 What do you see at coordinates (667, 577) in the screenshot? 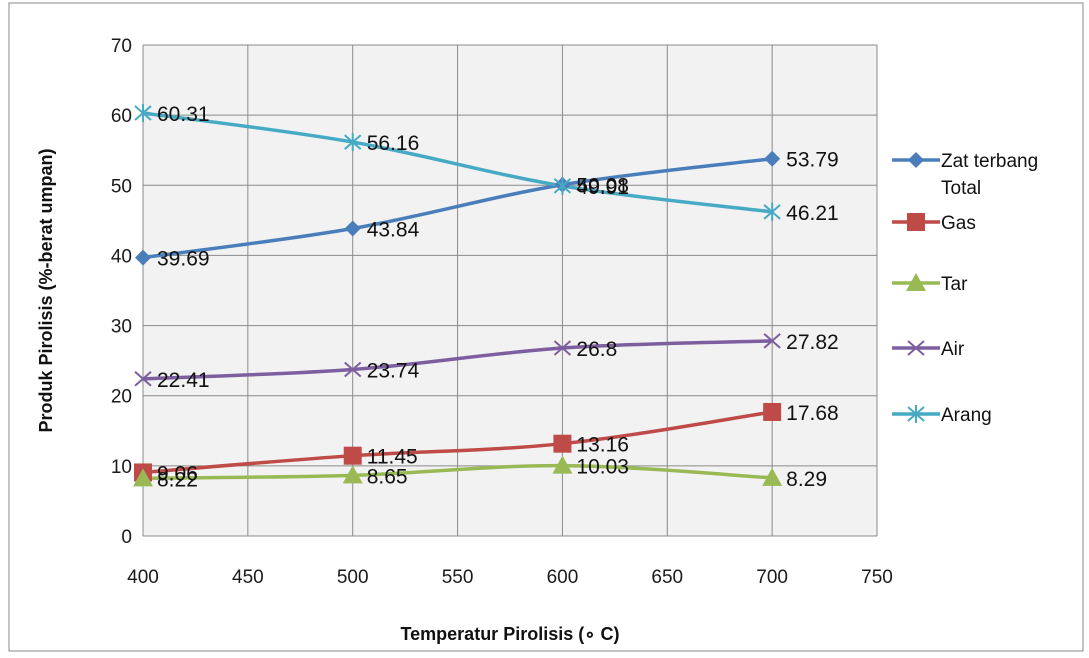
I see `x-tick-label: 650` at bounding box center [667, 577].